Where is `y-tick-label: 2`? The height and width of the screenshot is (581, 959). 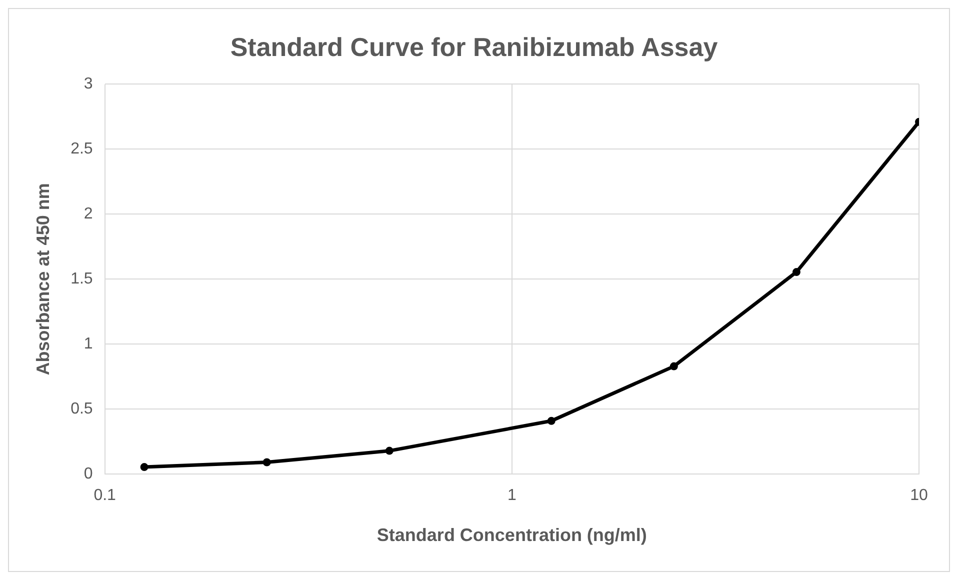
y-tick-label: 2 is located at coordinates (88, 214).